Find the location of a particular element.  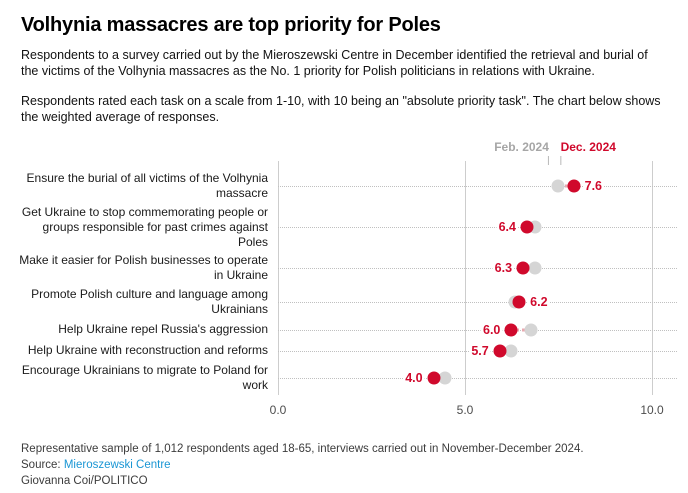

dec-value-label: 6.2 is located at coordinates (539, 302).